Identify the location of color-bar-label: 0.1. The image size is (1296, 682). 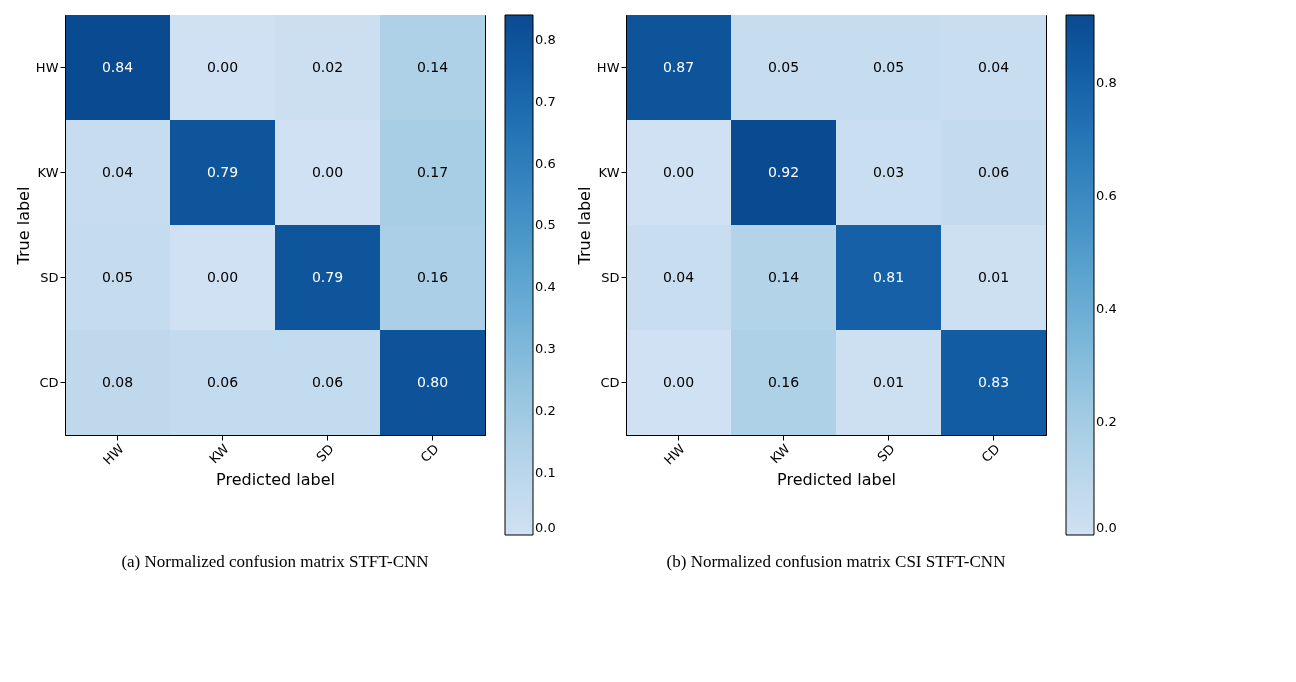
(545, 473).